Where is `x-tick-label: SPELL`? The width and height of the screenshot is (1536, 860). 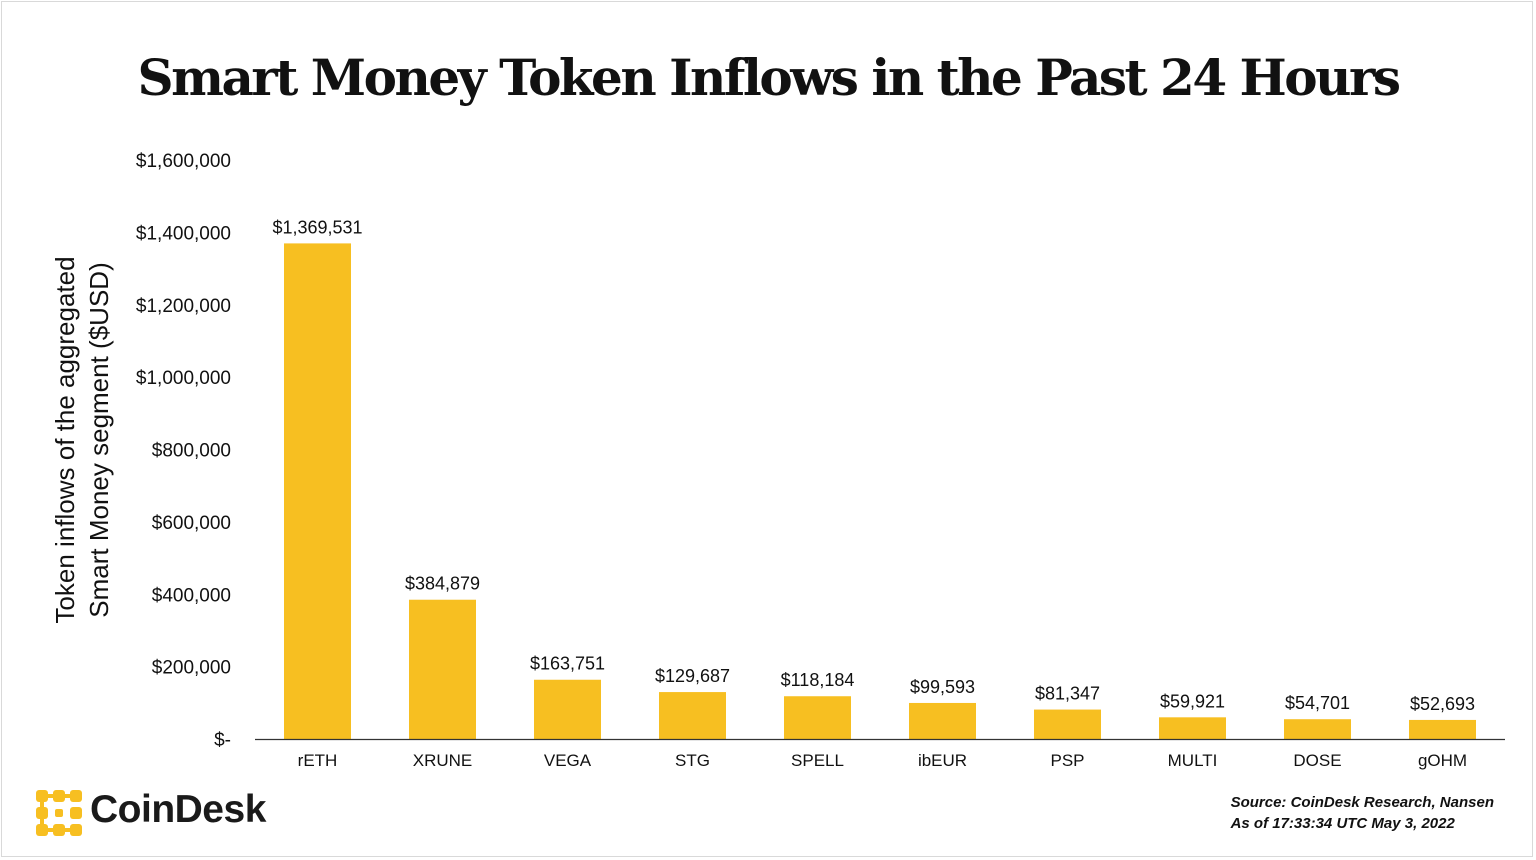
x-tick-label: SPELL is located at coordinates (817, 760).